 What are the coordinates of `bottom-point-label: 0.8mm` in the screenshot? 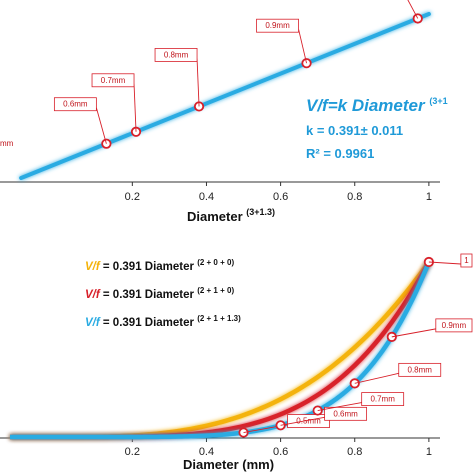 It's located at (420, 369).